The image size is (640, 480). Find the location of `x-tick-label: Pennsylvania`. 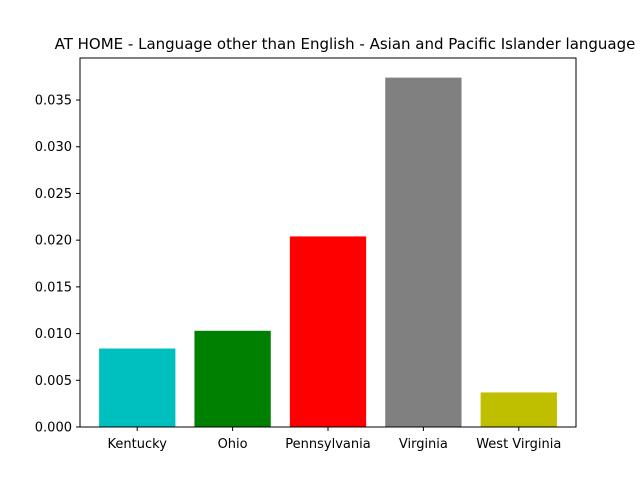

x-tick-label: Pennsylvania is located at coordinates (327, 444).